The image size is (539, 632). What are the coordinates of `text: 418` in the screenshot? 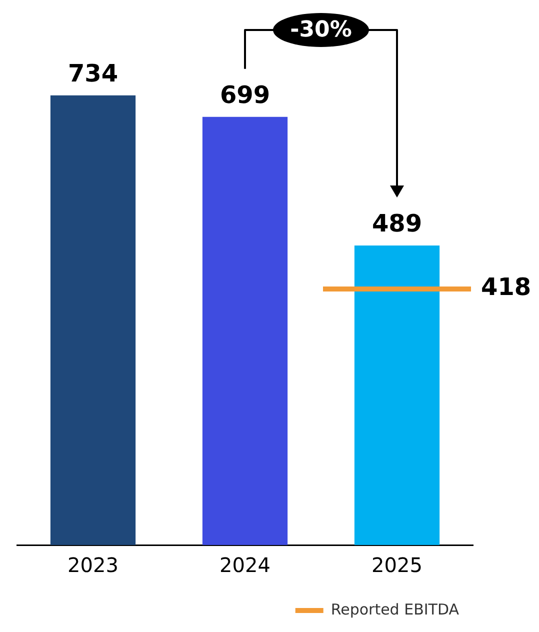 It's located at (506, 287).